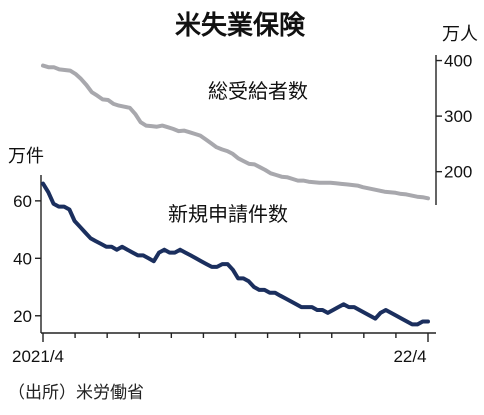  What do you see at coordinates (240, 25) in the screenshot?
I see `chart-title: 米失業保険` at bounding box center [240, 25].